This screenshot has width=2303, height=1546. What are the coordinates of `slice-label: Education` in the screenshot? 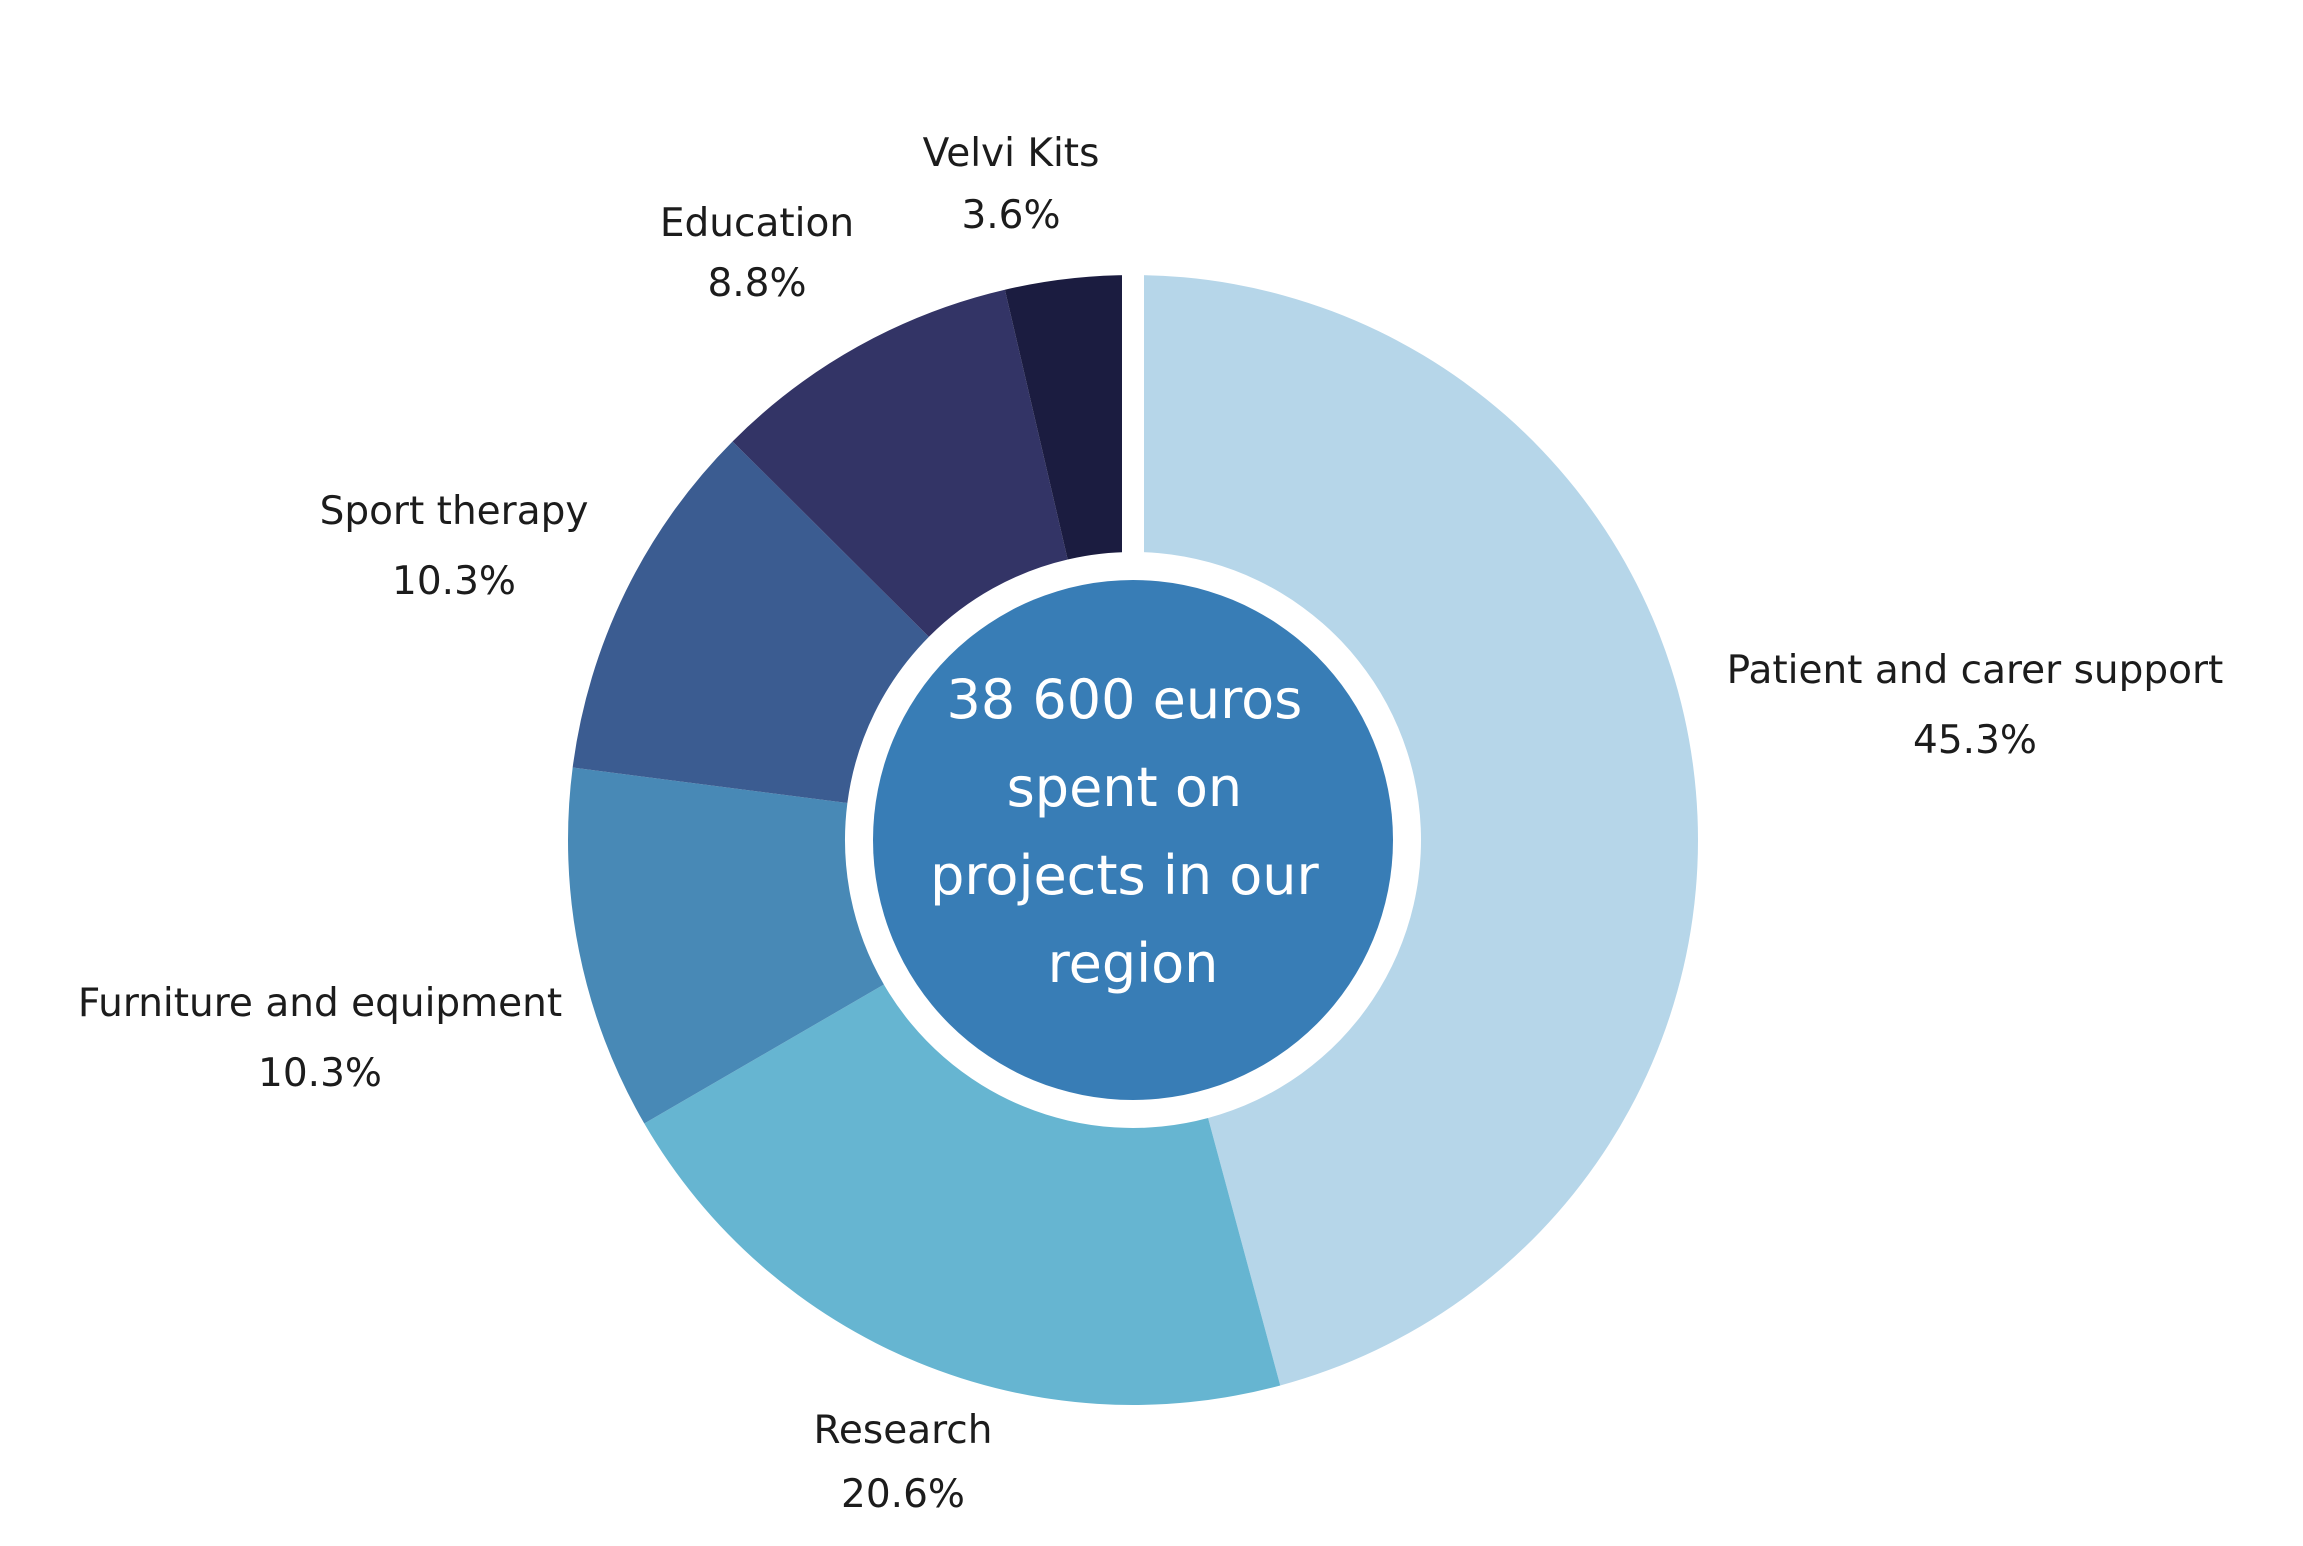 It's located at (757, 223).